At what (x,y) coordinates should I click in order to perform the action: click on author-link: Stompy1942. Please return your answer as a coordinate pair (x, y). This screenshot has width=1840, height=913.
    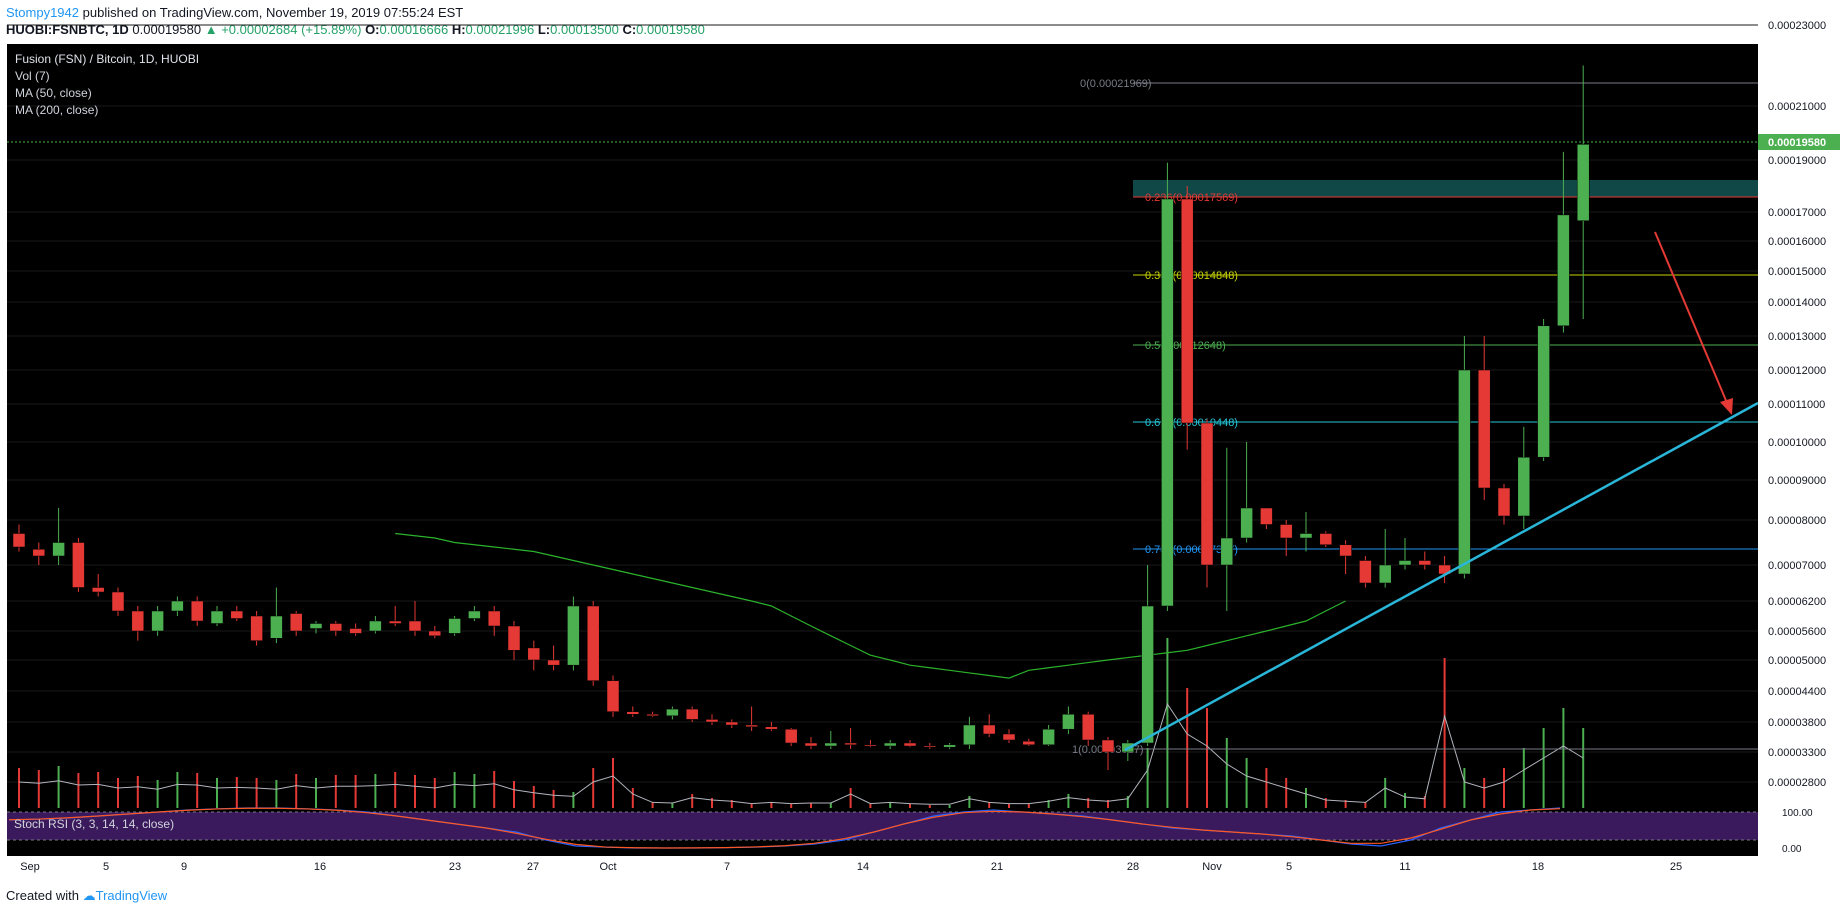
    Looking at the image, I should click on (42, 12).